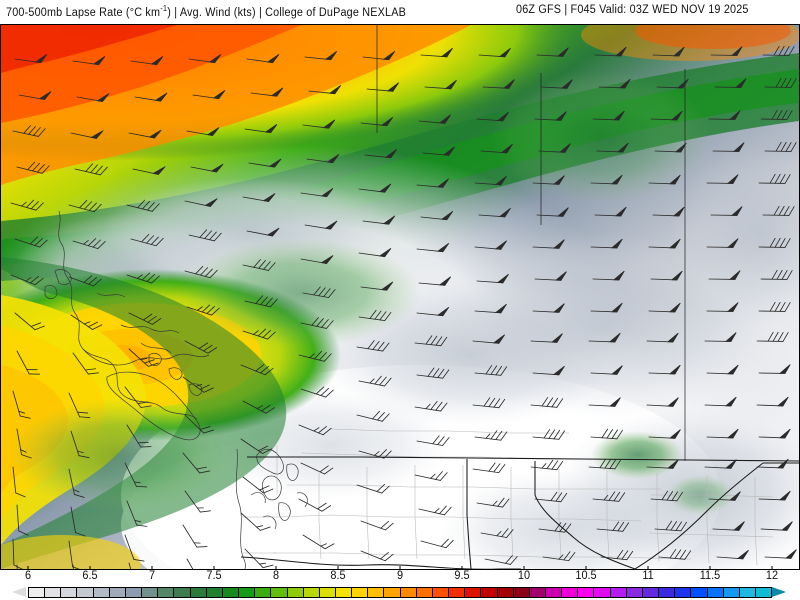  I want to click on colorbar-tick-label: 8.5, so click(338, 576).